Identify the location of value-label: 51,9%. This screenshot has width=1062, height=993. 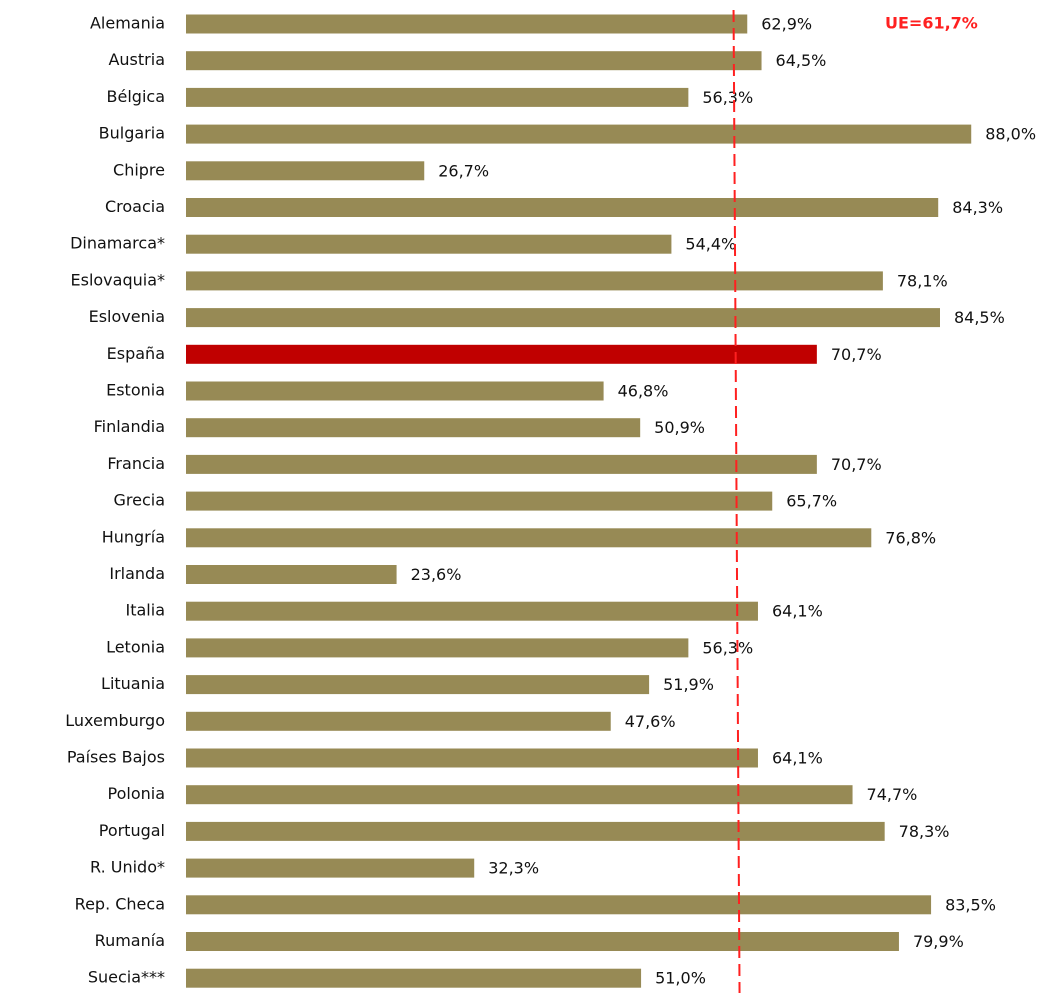
(688, 684).